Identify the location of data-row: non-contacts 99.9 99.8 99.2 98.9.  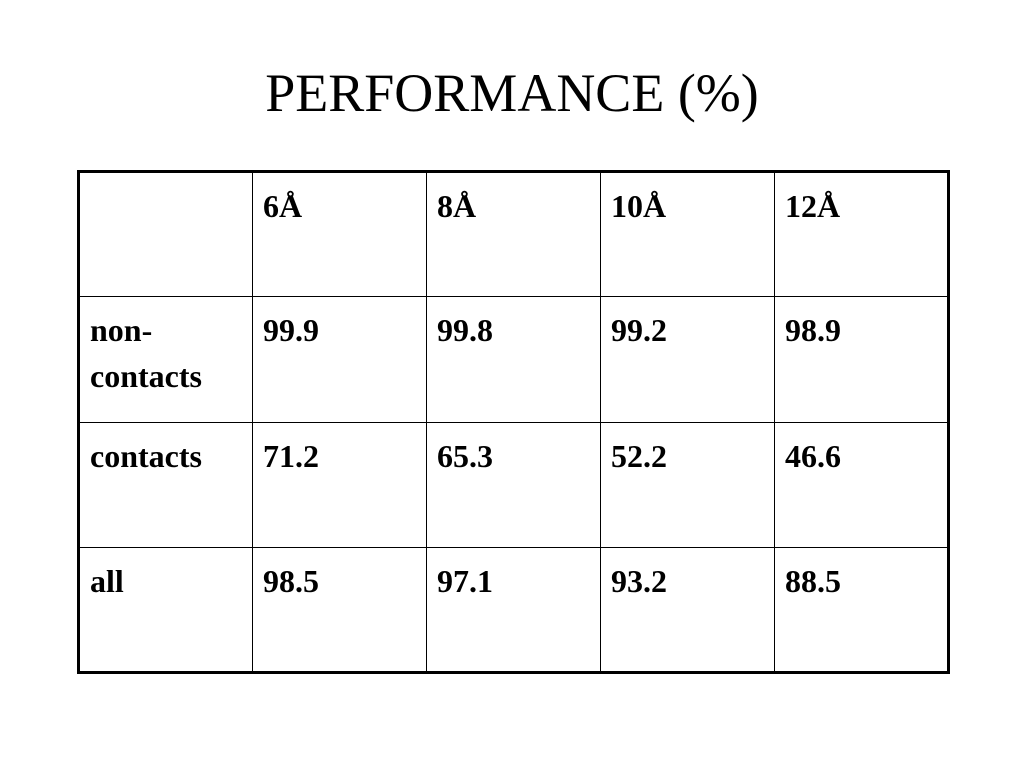
(513, 359).